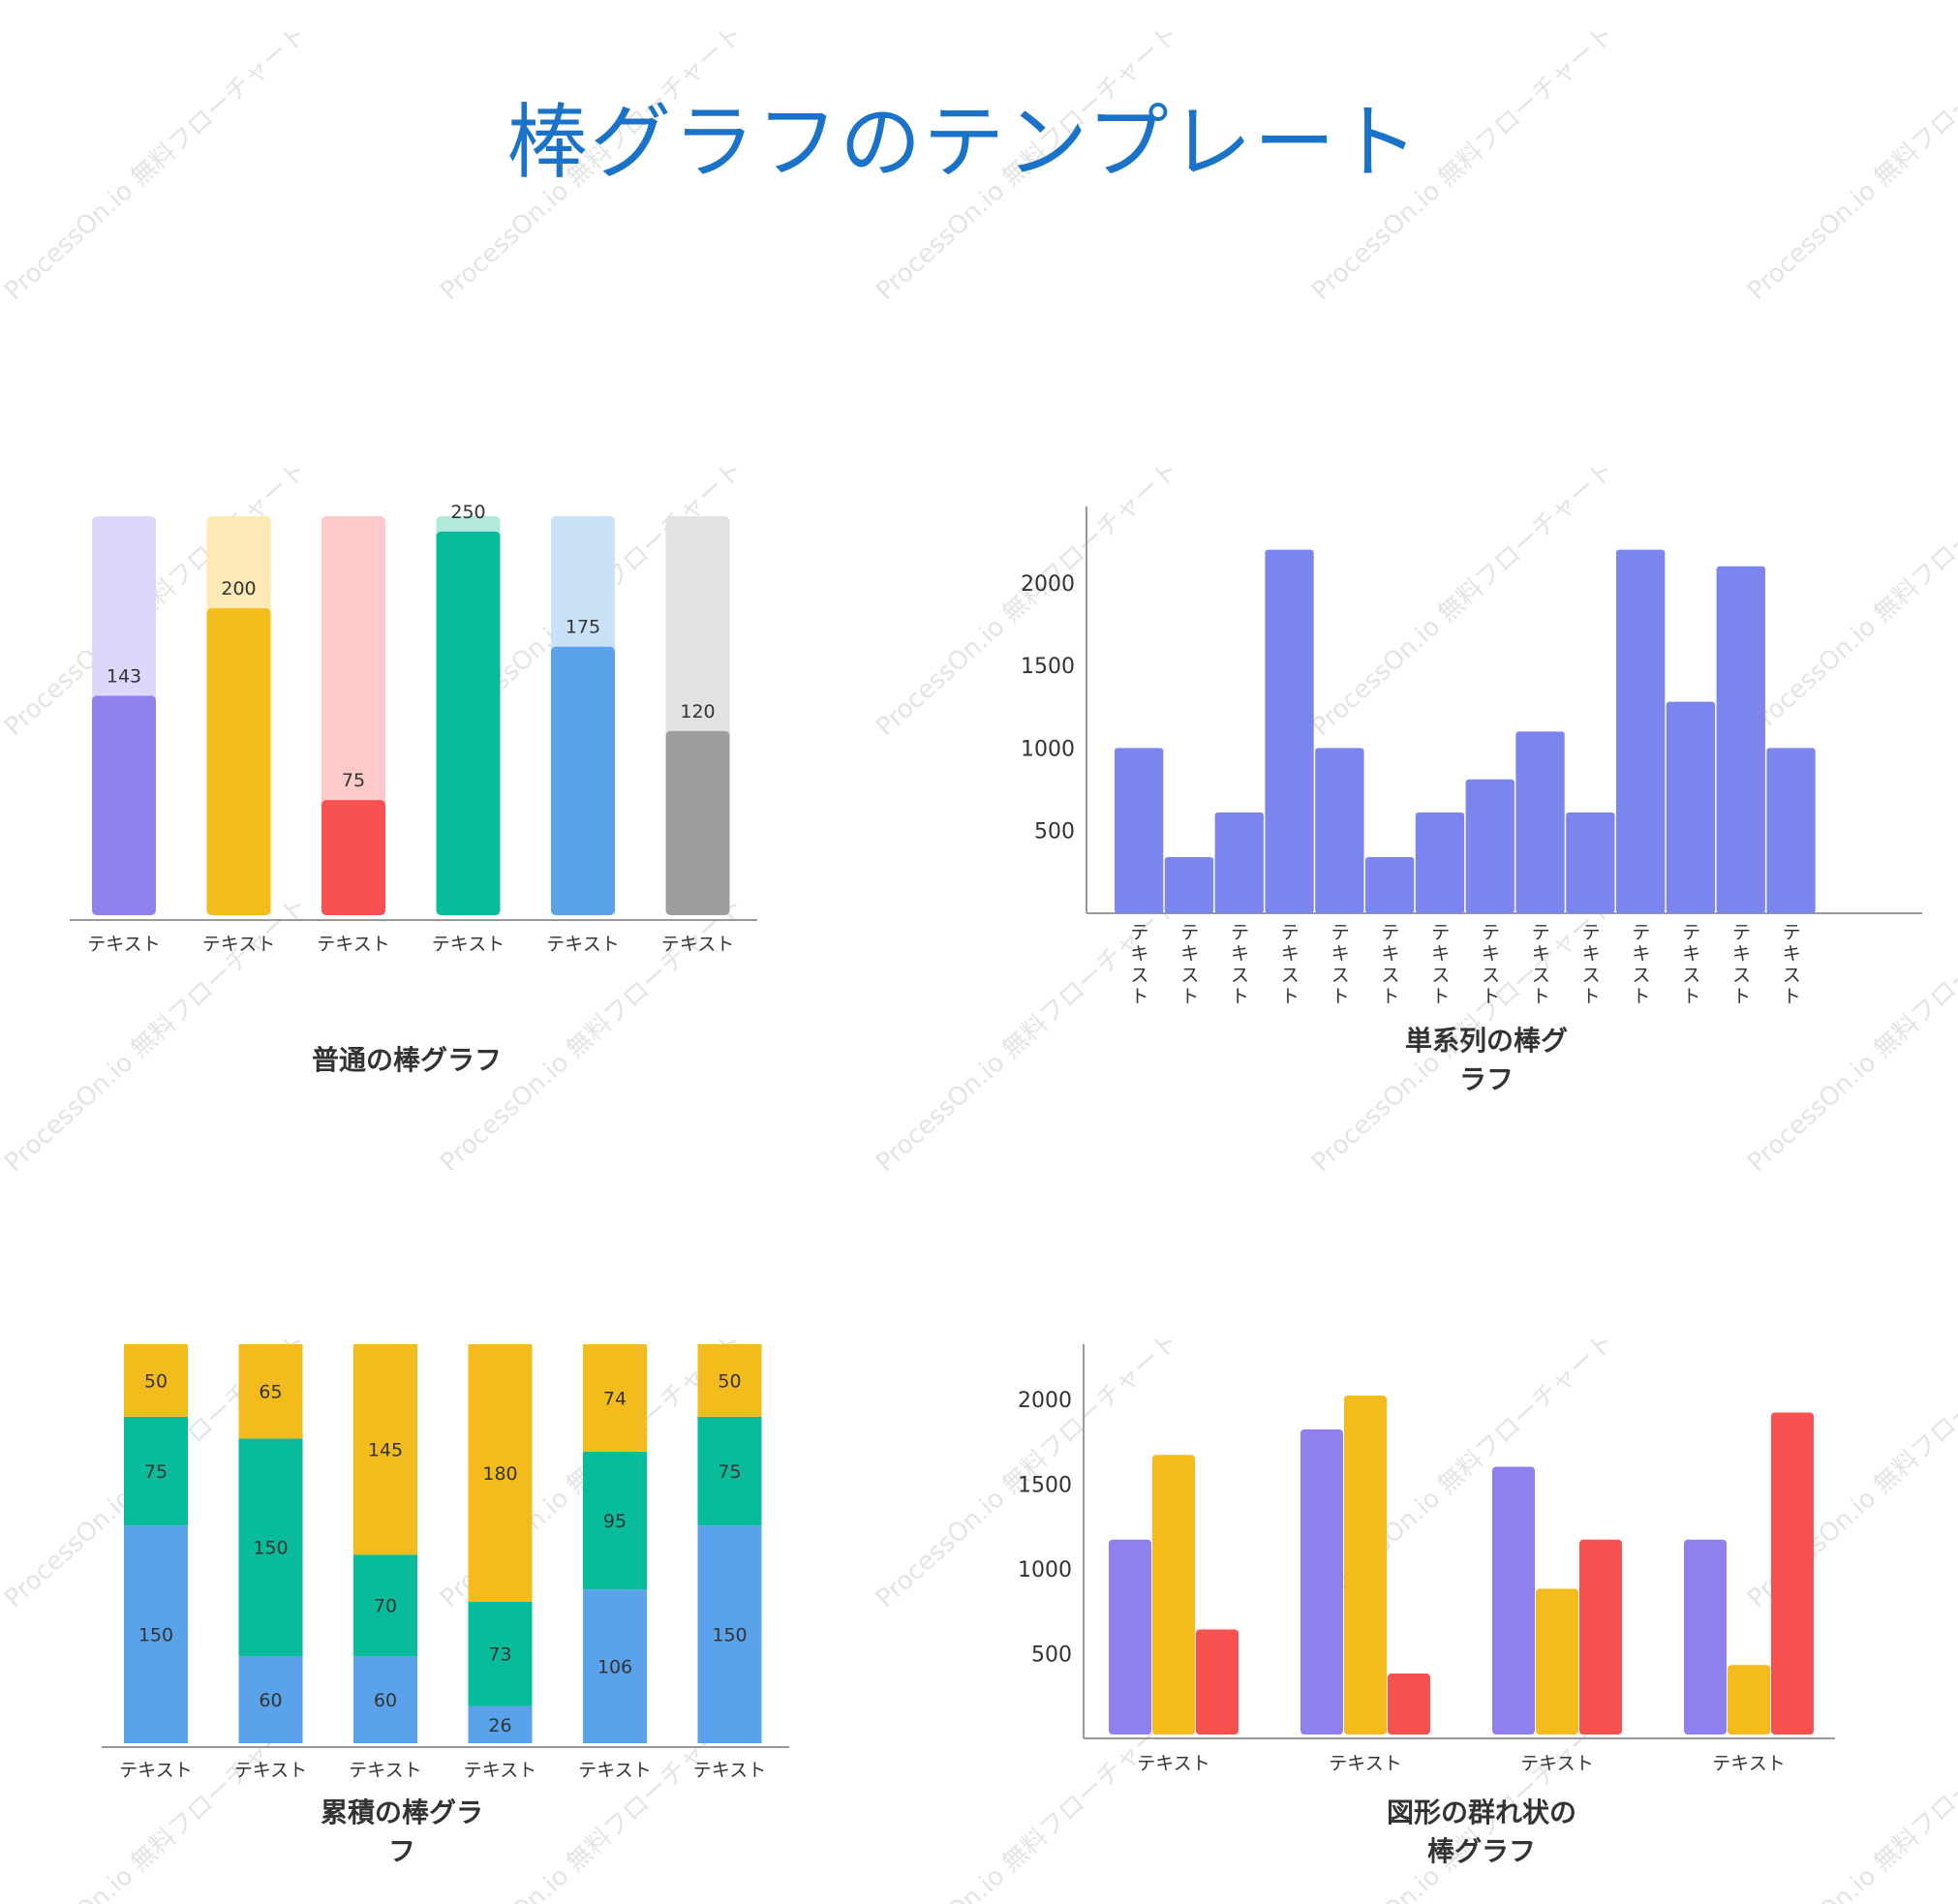  Describe the element at coordinates (124, 676) in the screenshot. I see `data-label: 143` at that location.